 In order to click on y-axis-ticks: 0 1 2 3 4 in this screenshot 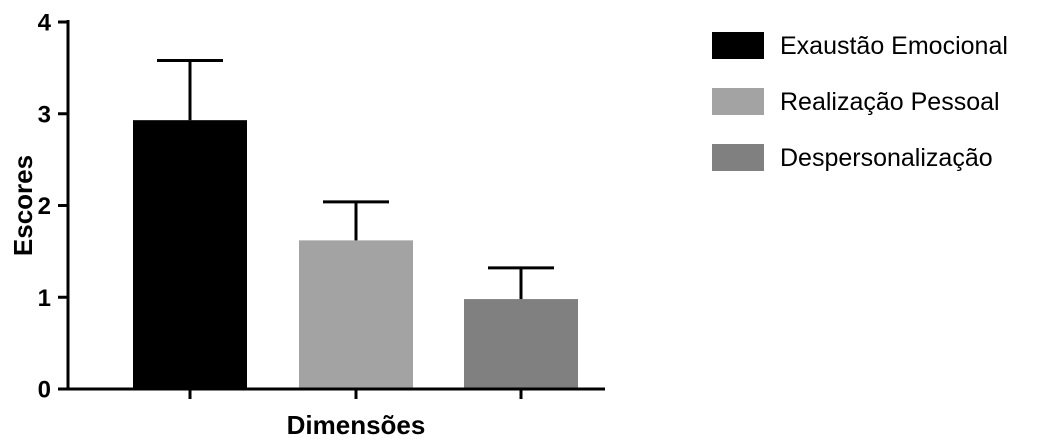, I will do `click(53, 207)`.